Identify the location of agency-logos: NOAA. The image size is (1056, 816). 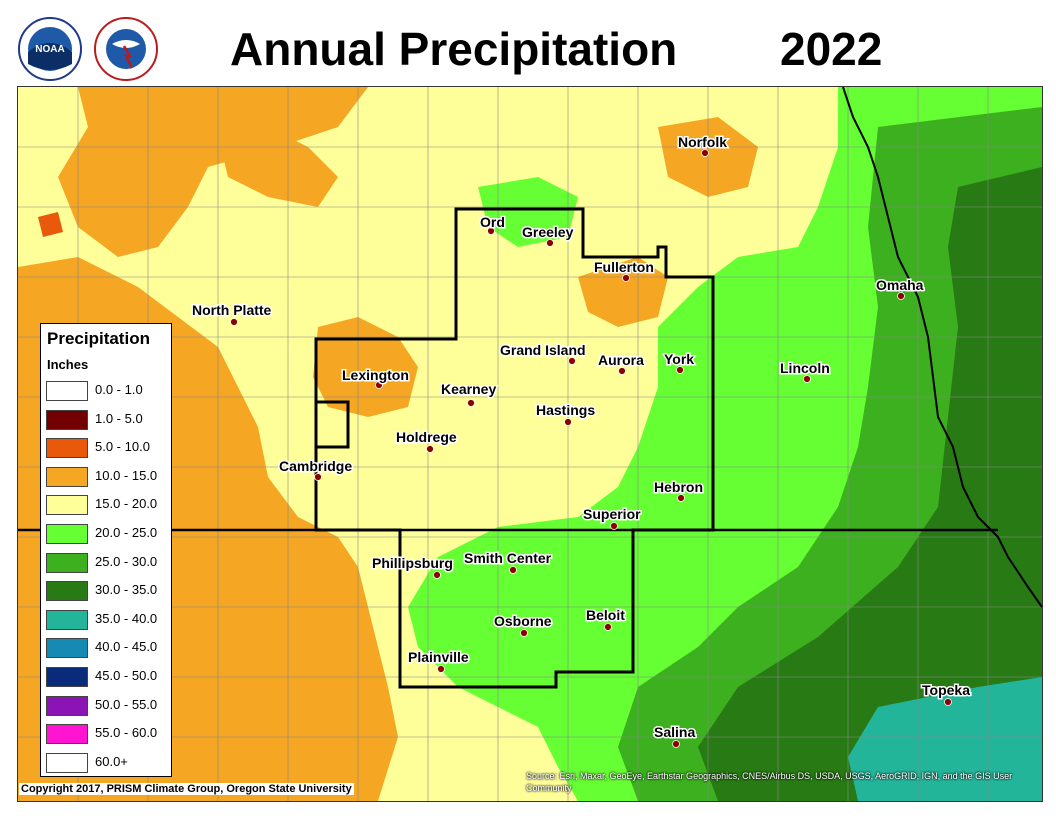
(88, 49).